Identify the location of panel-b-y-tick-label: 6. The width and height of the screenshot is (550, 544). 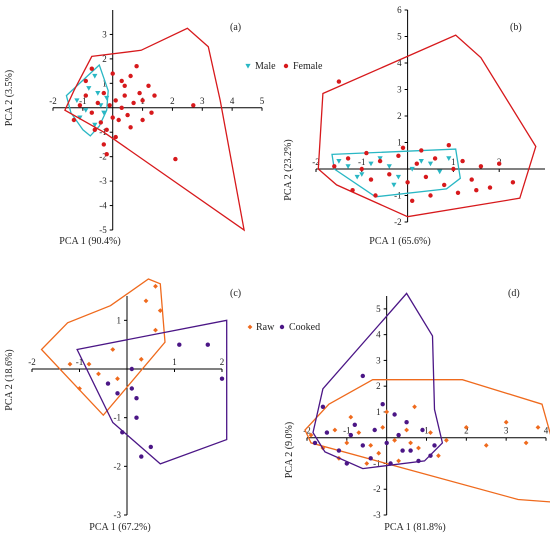
(399, 10).